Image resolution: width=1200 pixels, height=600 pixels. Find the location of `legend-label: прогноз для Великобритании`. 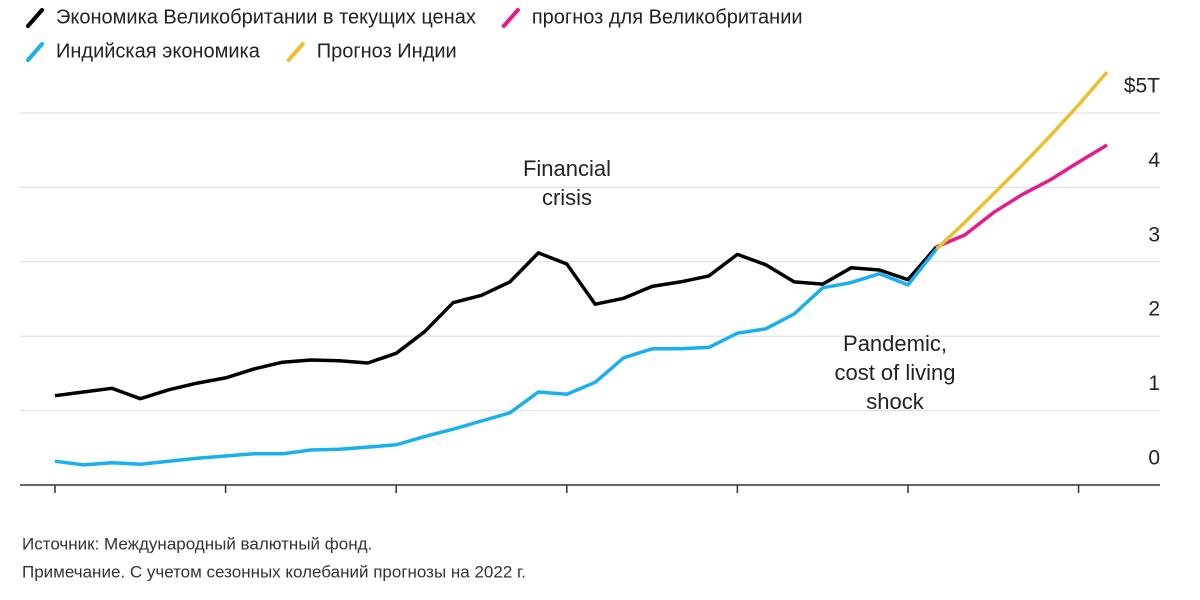

legend-label: прогноз для Великобритании is located at coordinates (667, 17).